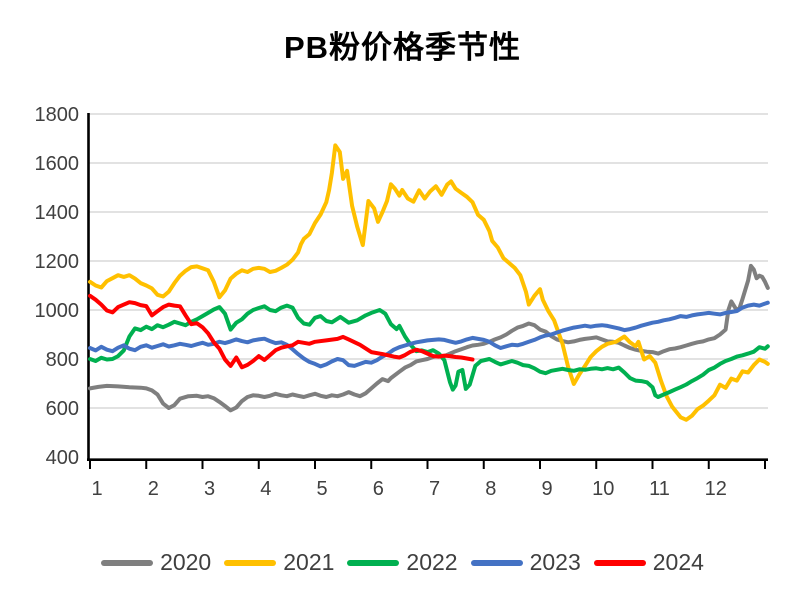 This screenshot has width=805, height=607. I want to click on legend-item-2021: 2021, so click(279, 562).